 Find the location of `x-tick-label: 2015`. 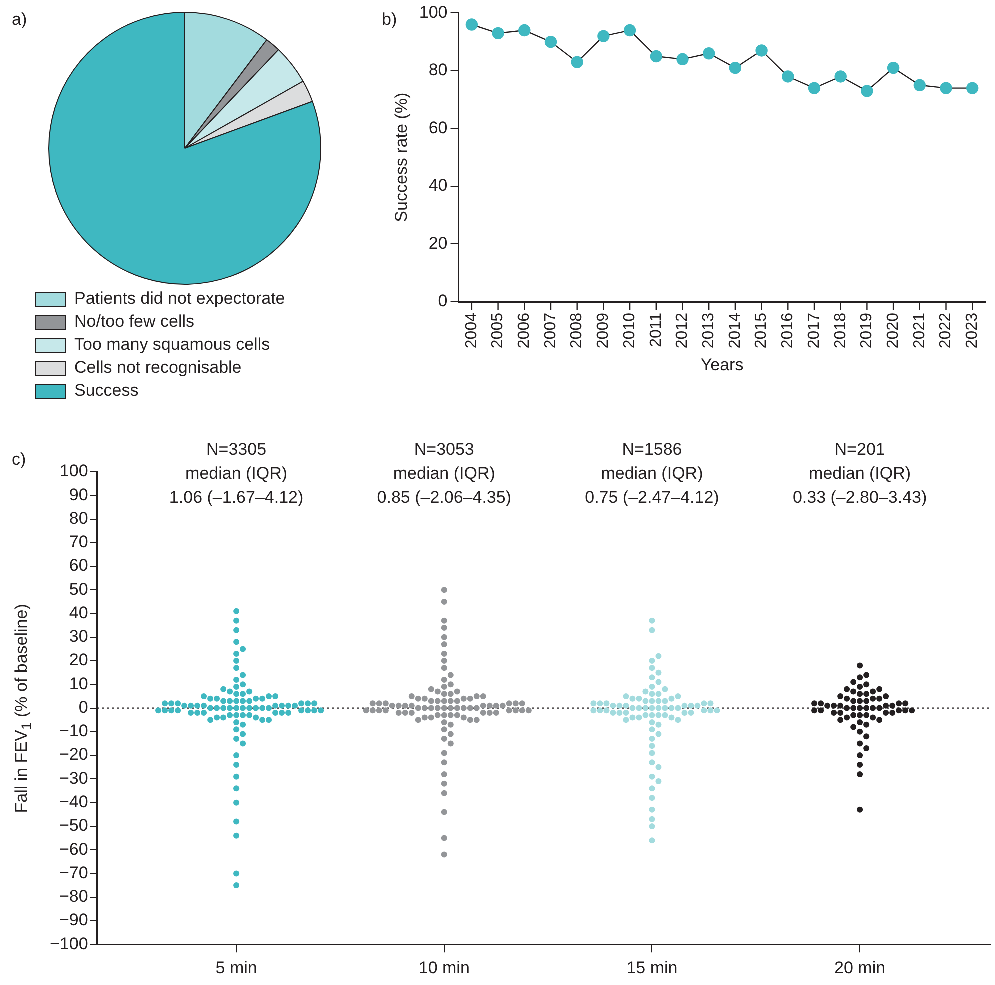

x-tick-label: 2015 is located at coordinates (761, 330).